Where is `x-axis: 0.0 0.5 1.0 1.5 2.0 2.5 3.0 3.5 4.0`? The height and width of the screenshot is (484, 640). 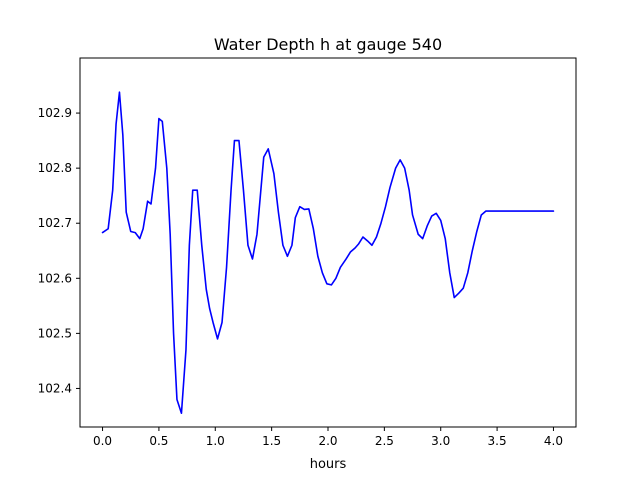 x-axis: 0.0 0.5 1.0 1.5 2.0 2.5 3.0 3.5 4.0 is located at coordinates (328, 437).